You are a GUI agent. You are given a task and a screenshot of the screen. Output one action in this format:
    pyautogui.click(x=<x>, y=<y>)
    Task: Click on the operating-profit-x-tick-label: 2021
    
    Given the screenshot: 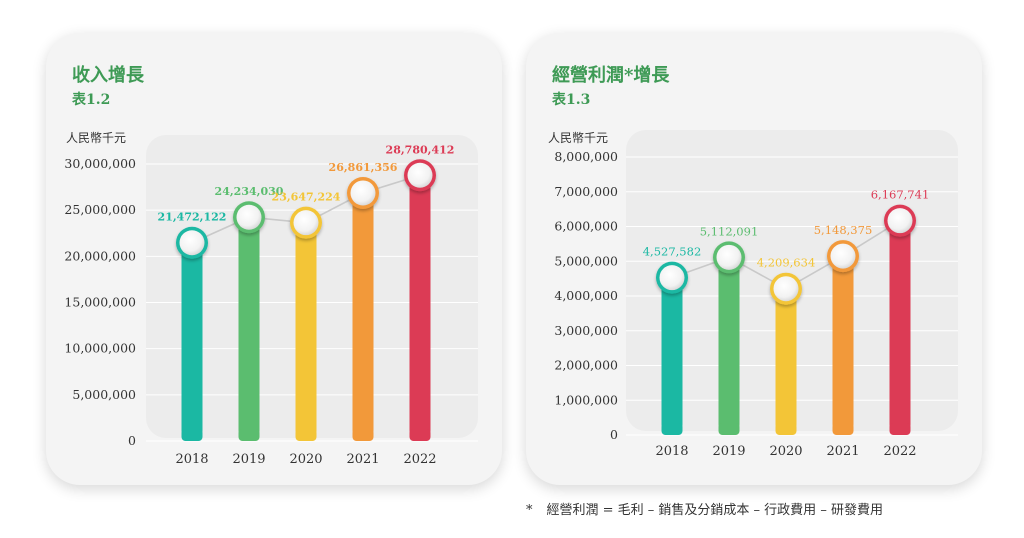 What is the action you would take?
    pyautogui.click(x=842, y=451)
    